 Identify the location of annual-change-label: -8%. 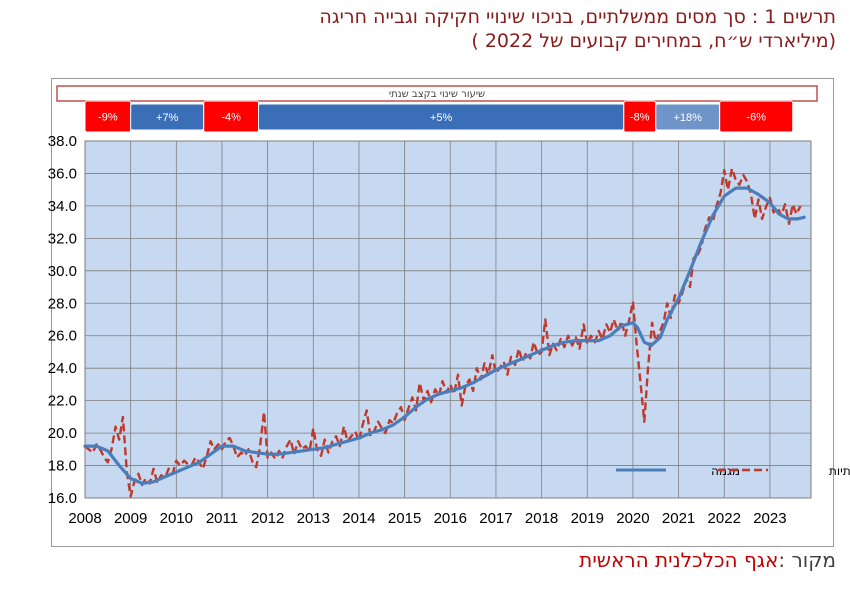
(640, 118).